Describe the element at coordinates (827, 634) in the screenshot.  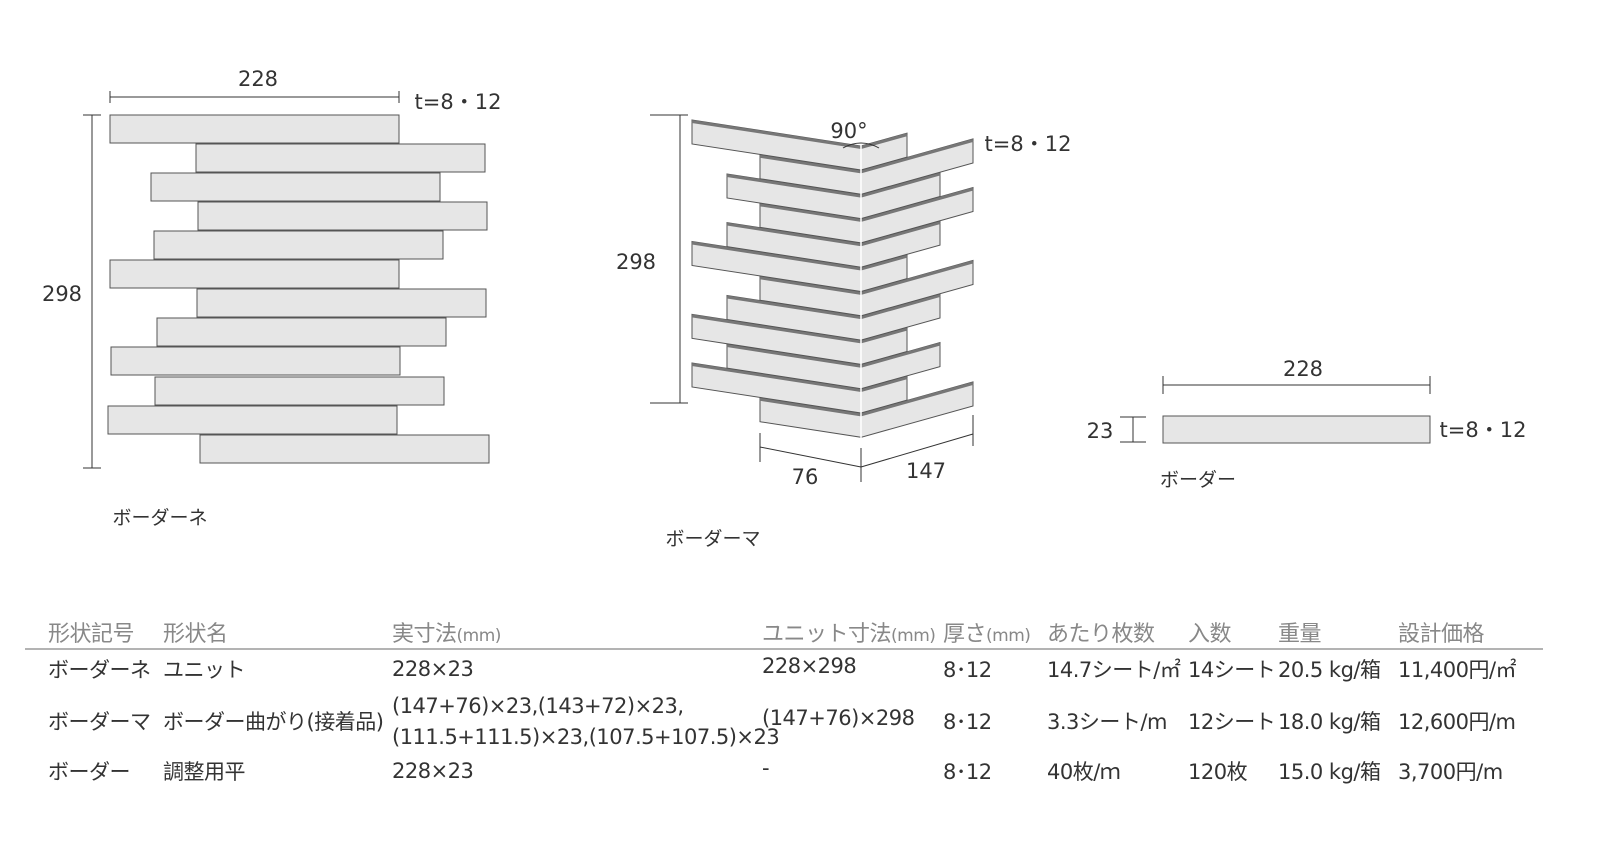
I see `column-header-text: ユニット寸法` at that location.